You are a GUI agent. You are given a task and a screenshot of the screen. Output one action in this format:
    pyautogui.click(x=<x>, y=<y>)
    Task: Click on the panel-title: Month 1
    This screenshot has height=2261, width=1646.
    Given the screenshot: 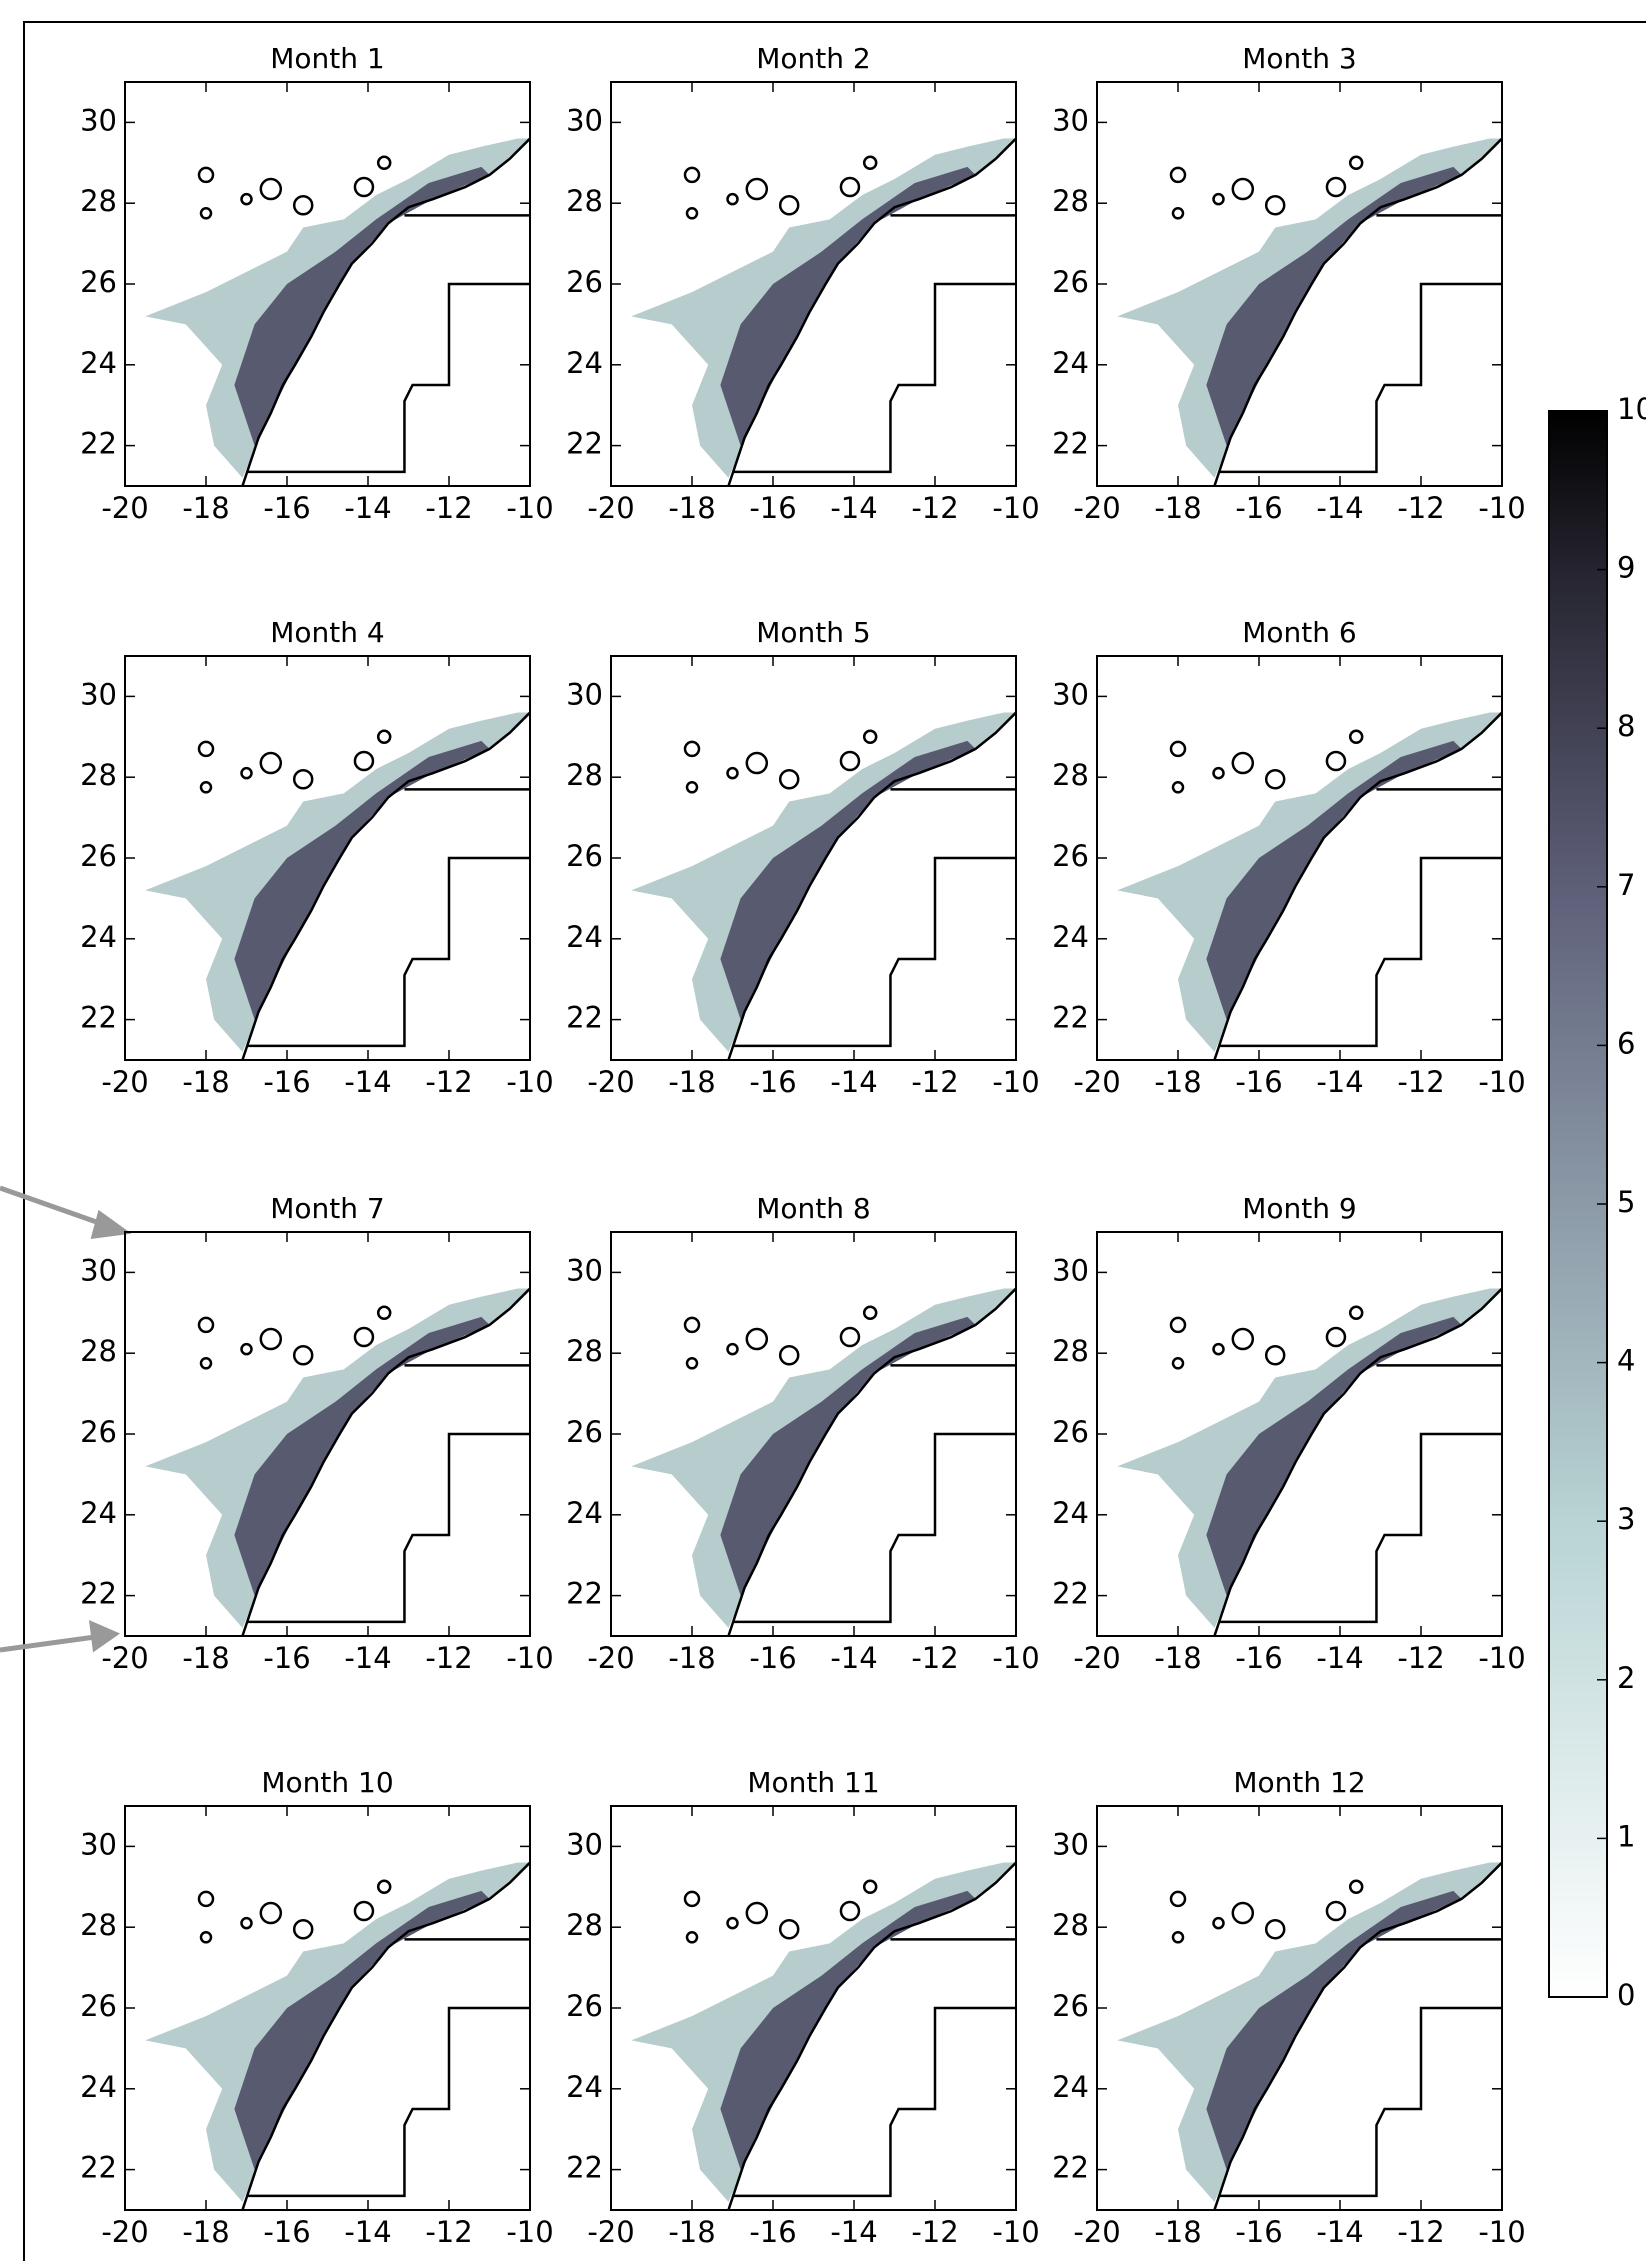 What is the action you would take?
    pyautogui.click(x=327, y=58)
    